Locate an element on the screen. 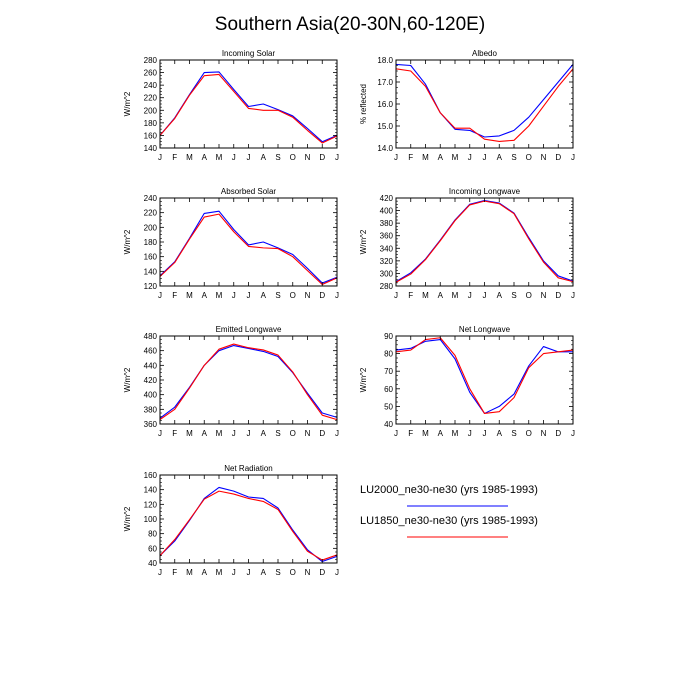 This screenshot has height=700, width=700. panel-title: Albedo is located at coordinates (484, 53).